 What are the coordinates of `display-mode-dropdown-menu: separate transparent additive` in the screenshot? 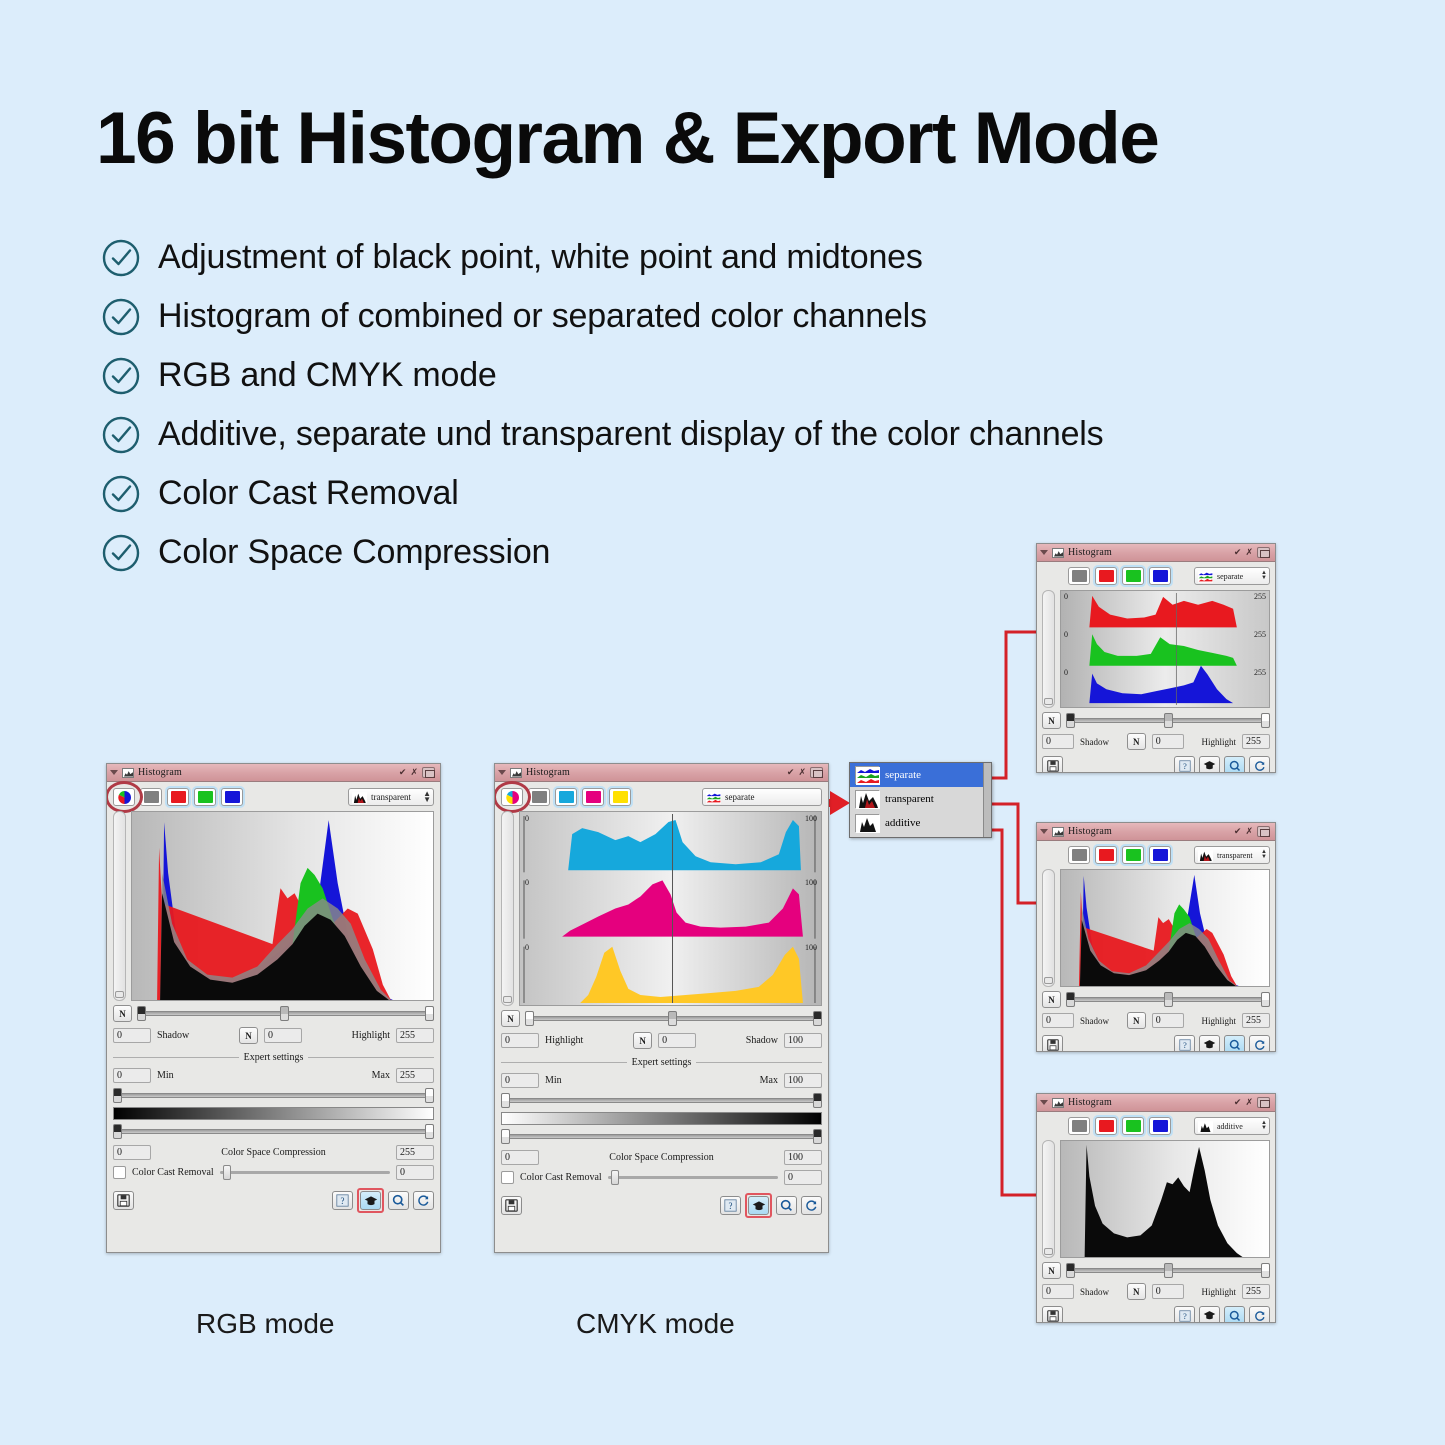 It's located at (920, 800).